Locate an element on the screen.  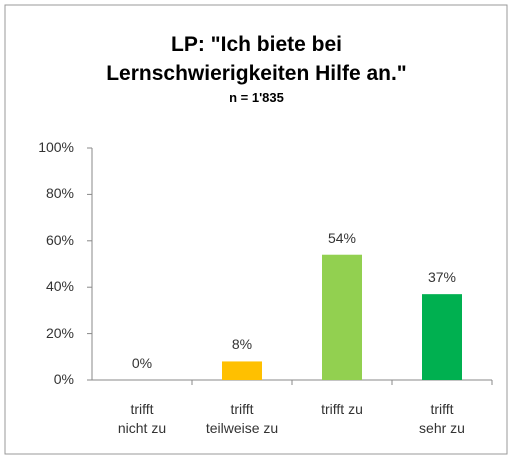
y-tick-label: 60% is located at coordinates (59, 239).